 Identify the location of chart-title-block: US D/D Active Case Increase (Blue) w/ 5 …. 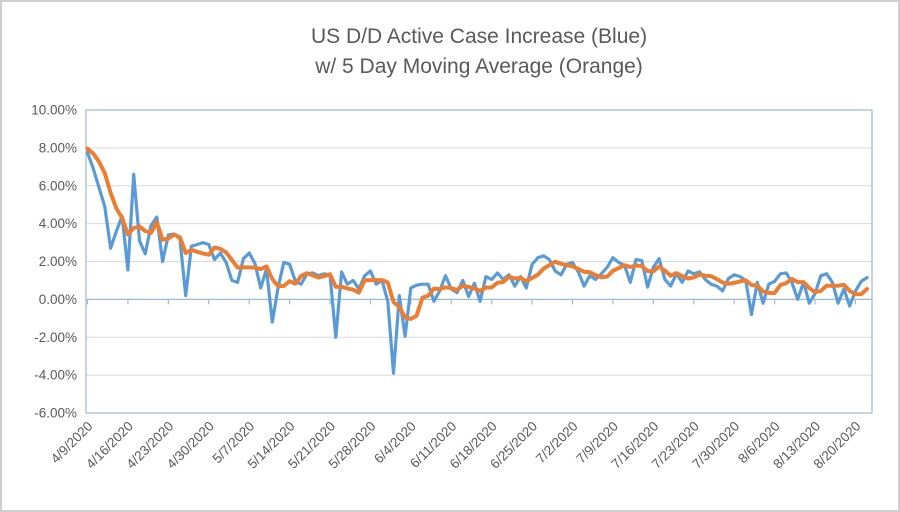
(479, 52).